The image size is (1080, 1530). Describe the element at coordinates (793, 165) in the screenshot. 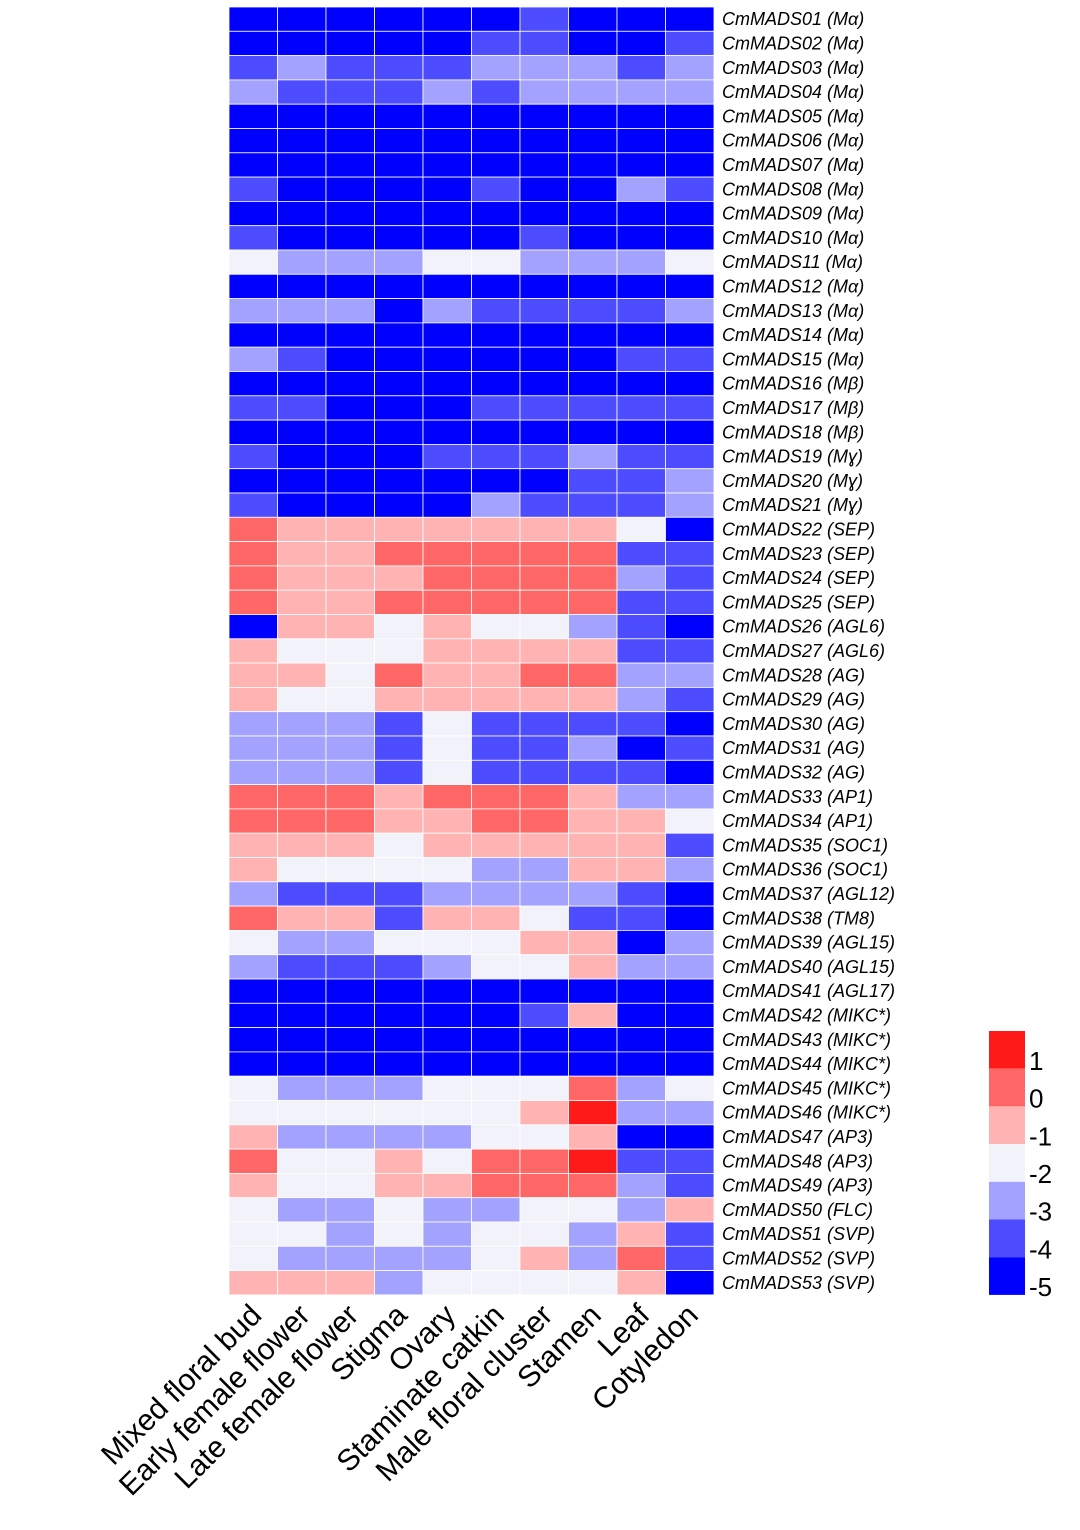

I see `row-label: CmMADS07 (Mα)` at that location.